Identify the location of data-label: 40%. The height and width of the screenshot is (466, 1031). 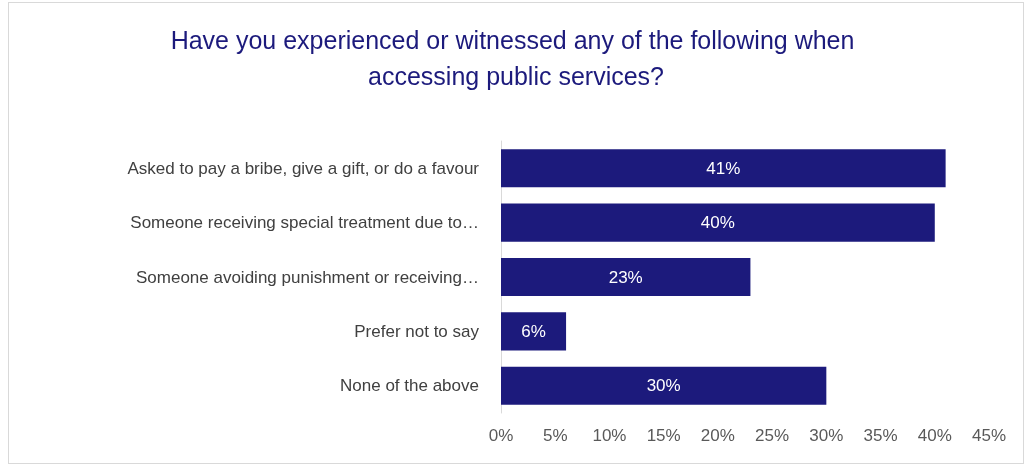
(717, 223).